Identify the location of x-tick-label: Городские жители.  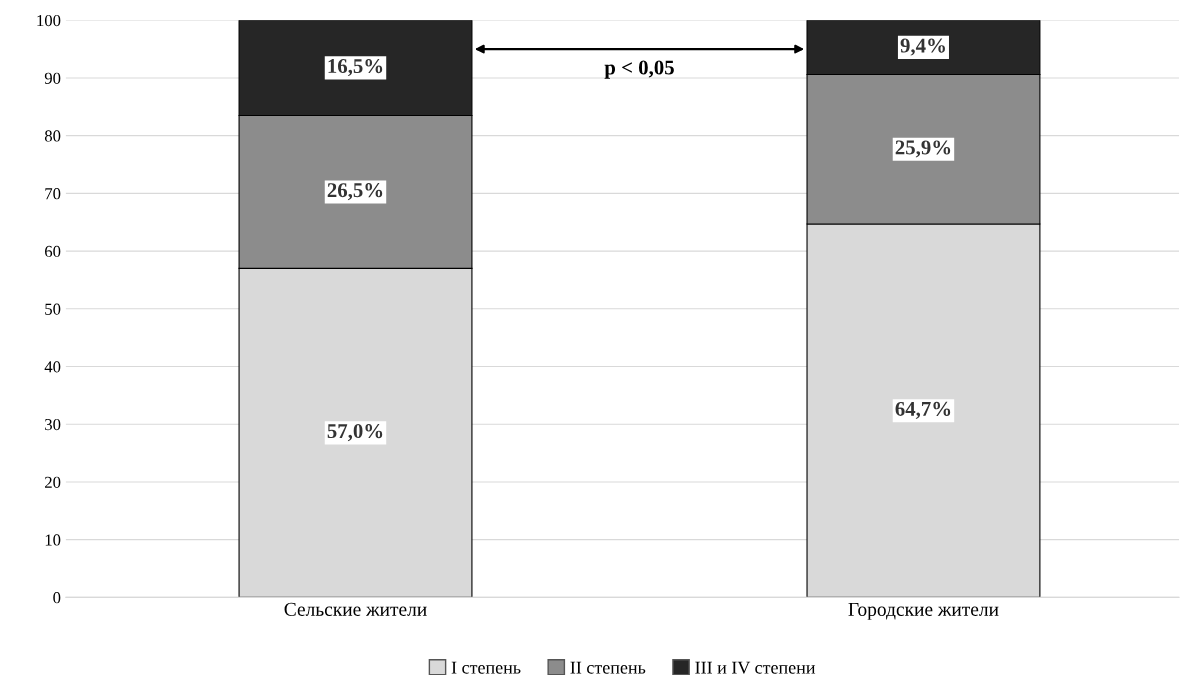
(923, 611).